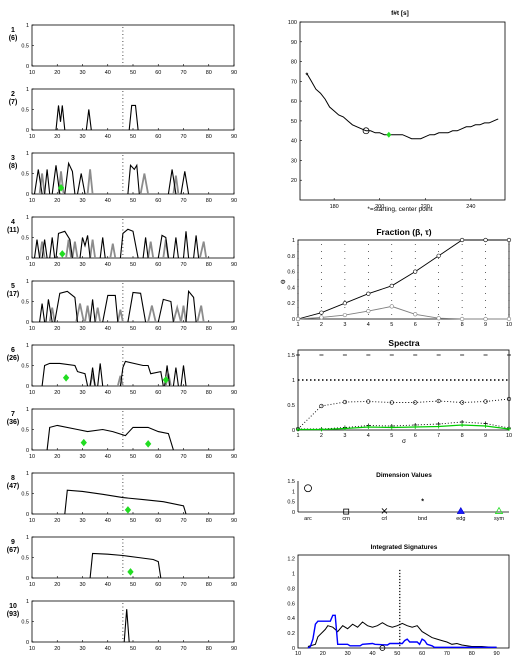 The image size is (515, 659). I want to click on scale-panel-frame, so click(133, 365).